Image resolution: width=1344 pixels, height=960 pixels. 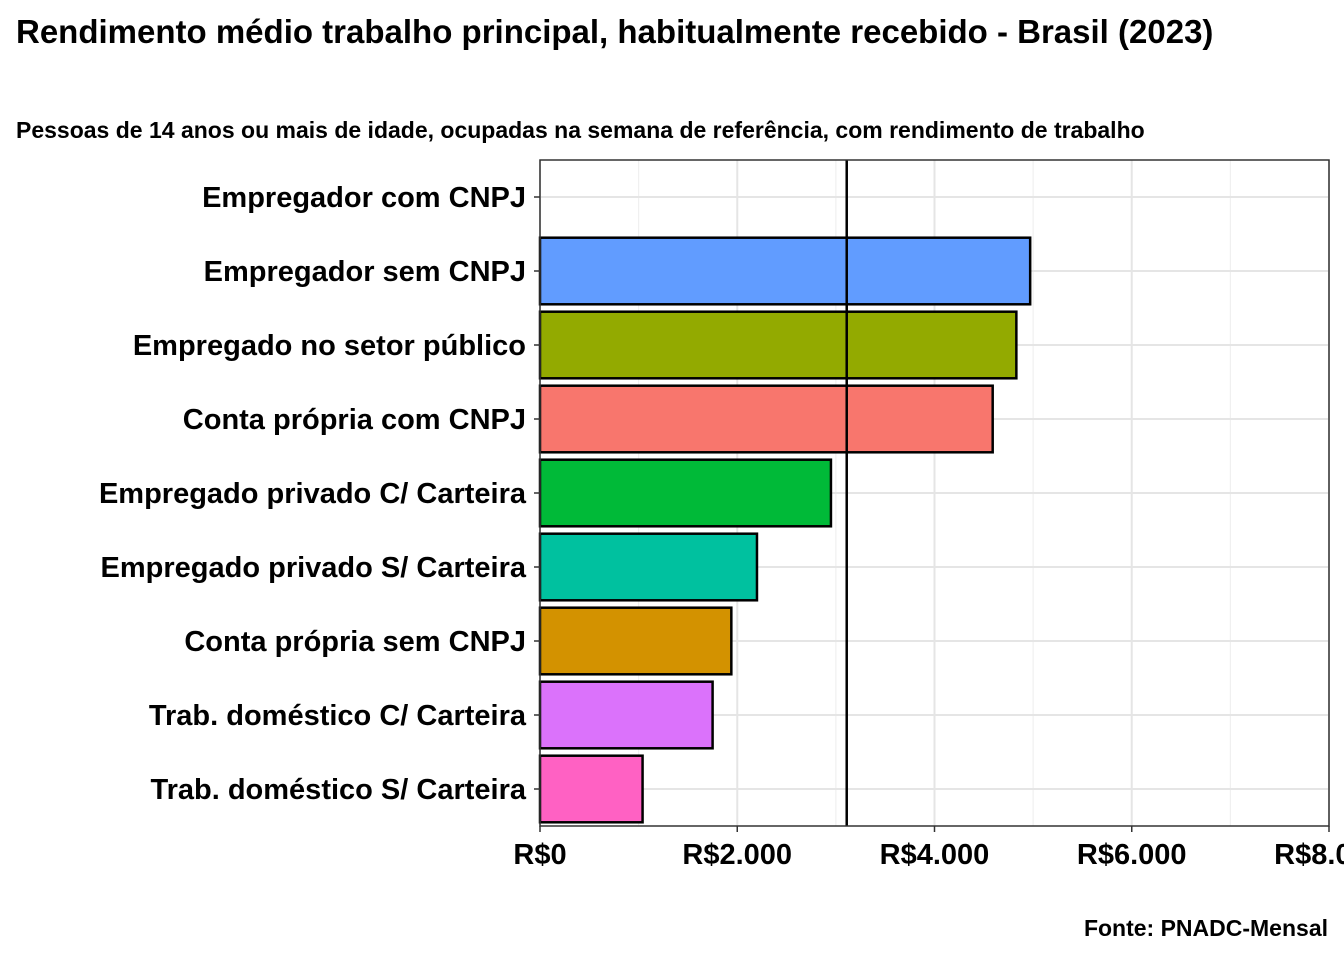 I want to click on y-tick-label: Empregado no setor público, so click(x=329, y=346).